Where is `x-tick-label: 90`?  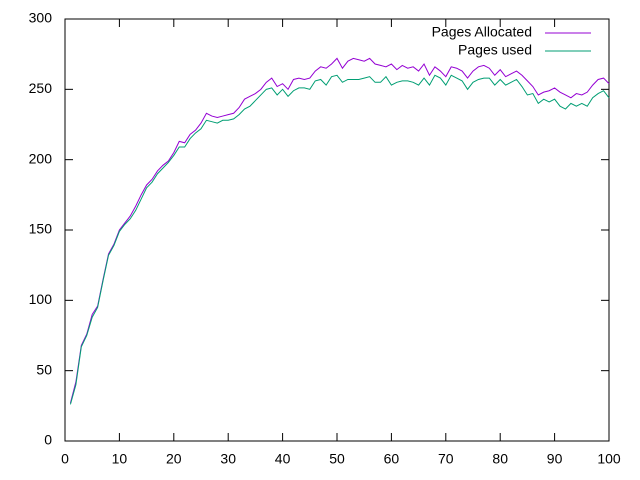 x-tick-label: 90 is located at coordinates (555, 459).